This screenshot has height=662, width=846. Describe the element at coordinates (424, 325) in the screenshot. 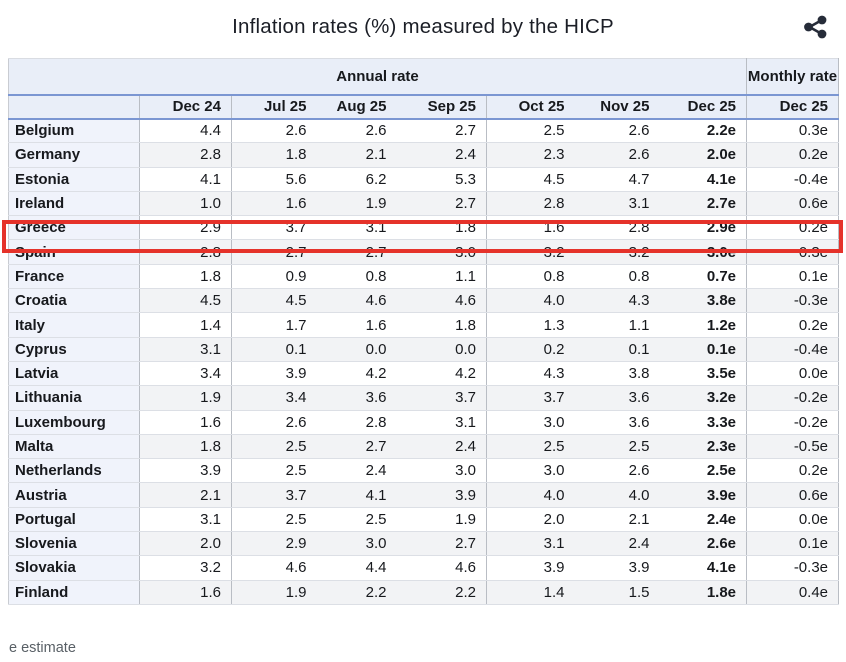

I see `table-row: Italy 1.4 1.7 1.6 1.8 1.3 1.1 1.2e 0.2e` at that location.